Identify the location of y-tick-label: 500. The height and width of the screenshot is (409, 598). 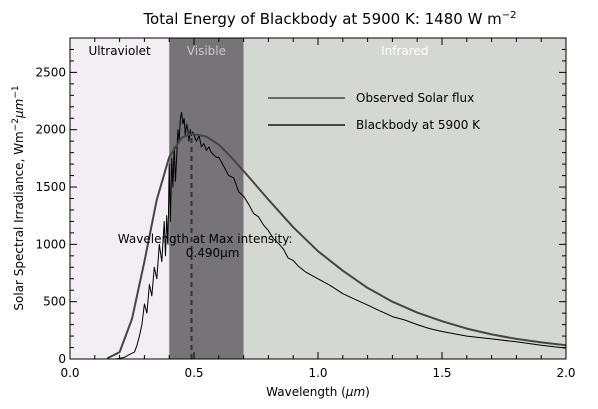
(54, 302).